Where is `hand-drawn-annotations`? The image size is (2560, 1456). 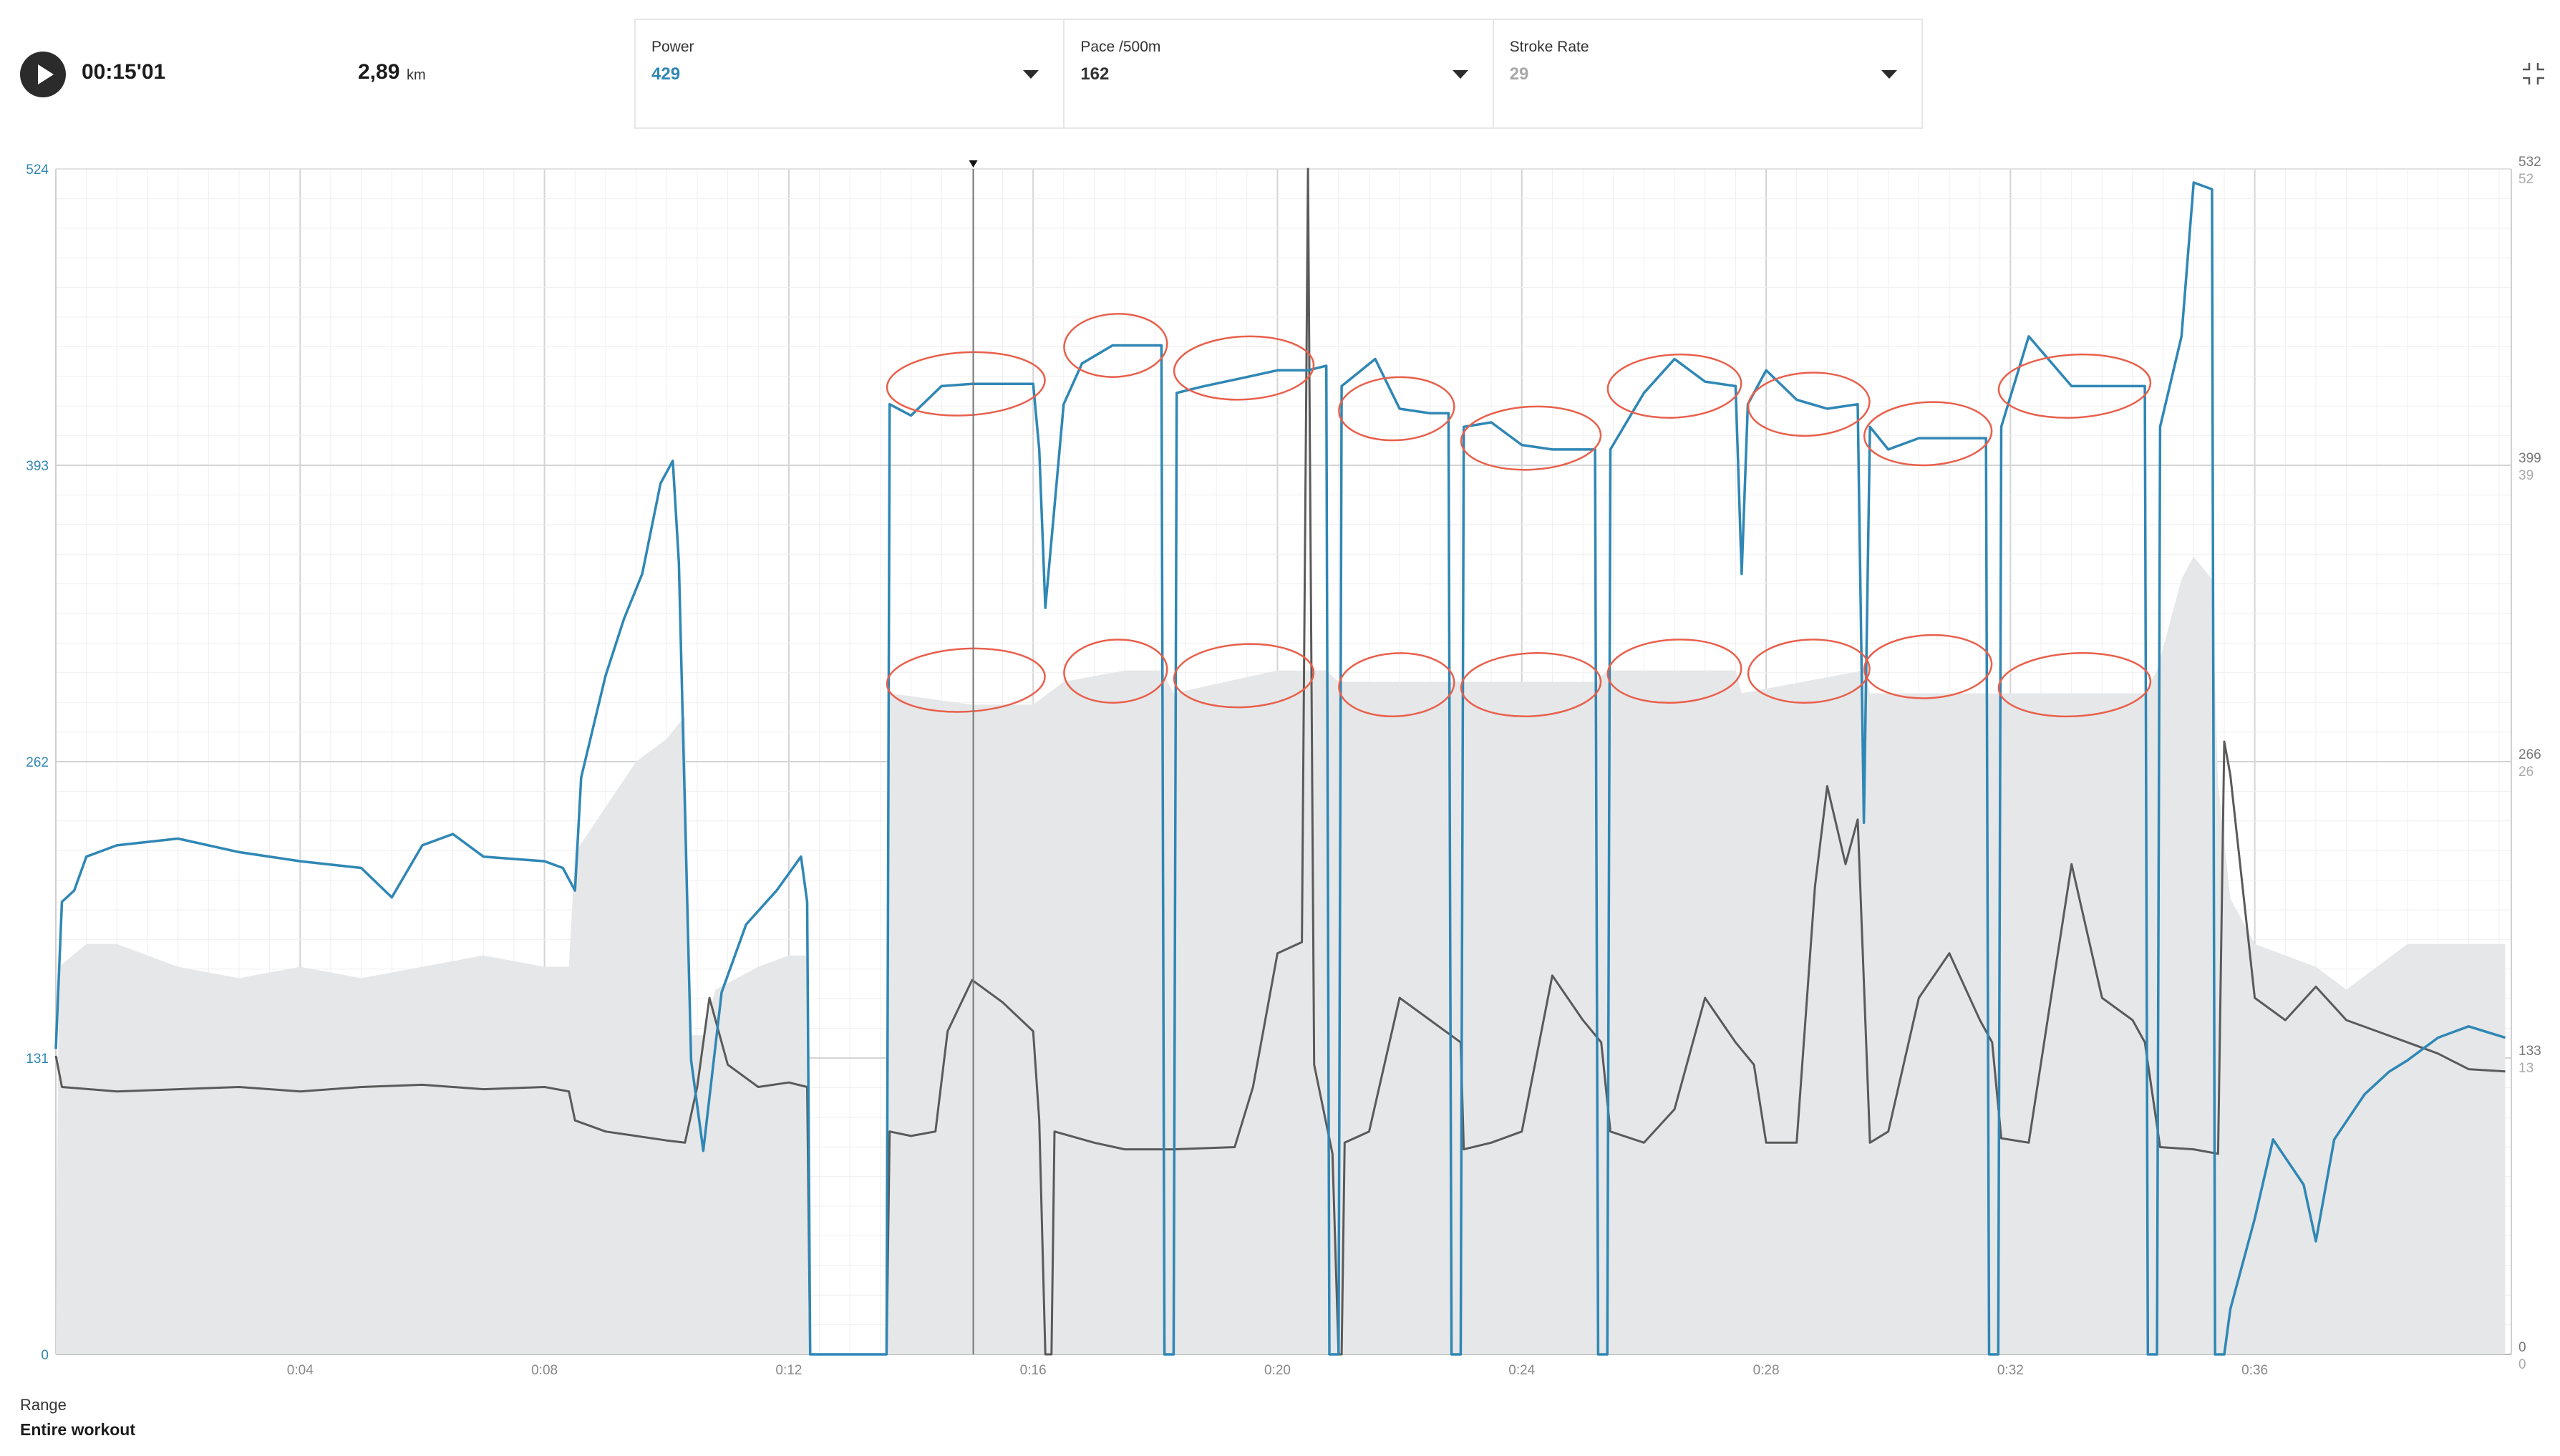 hand-drawn-annotations is located at coordinates (1519, 515).